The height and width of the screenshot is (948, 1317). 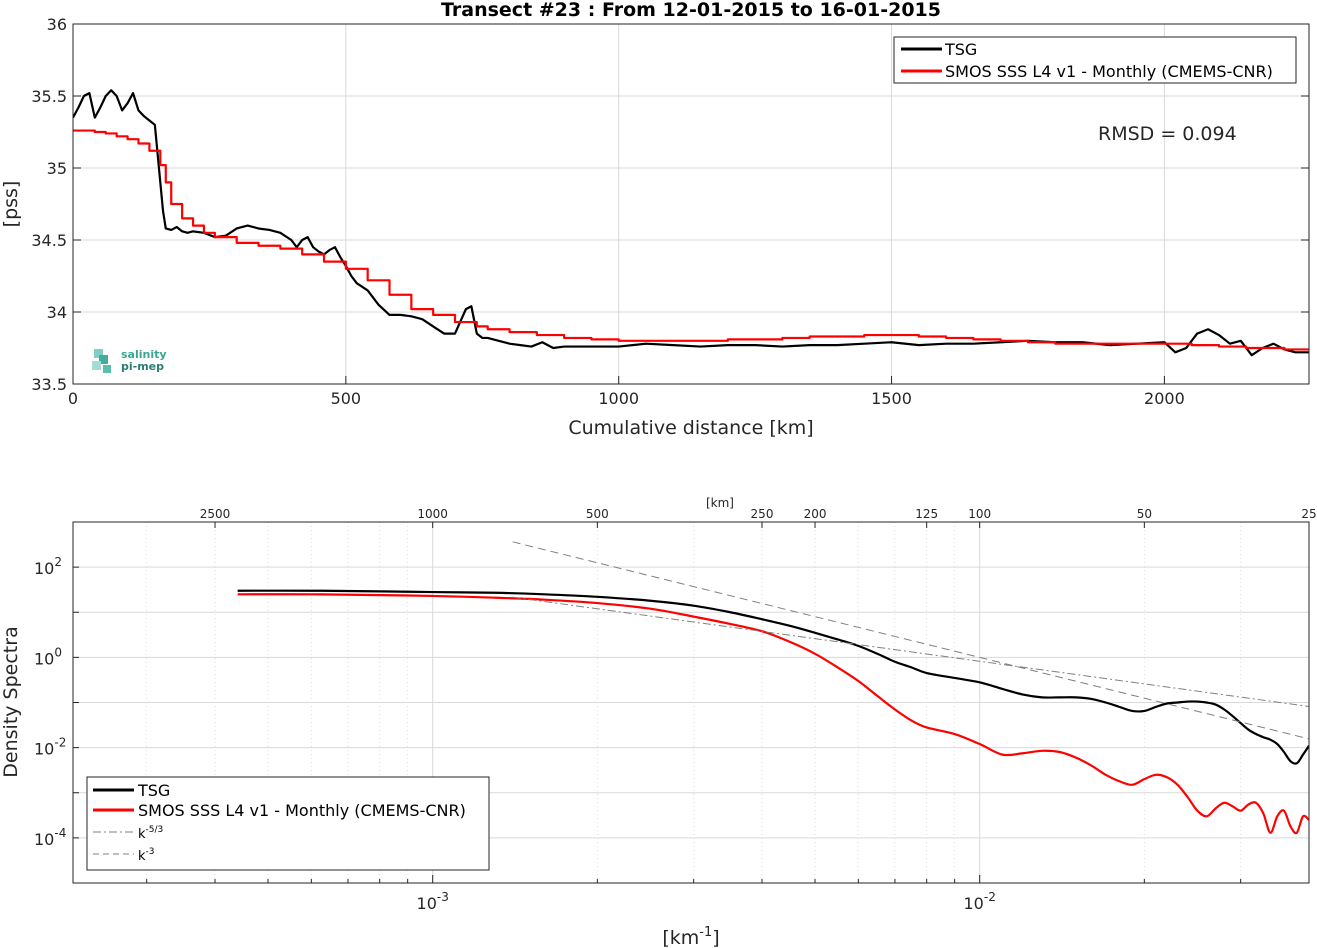 I want to click on legend2-tsg-label: TSG, so click(x=153, y=790).